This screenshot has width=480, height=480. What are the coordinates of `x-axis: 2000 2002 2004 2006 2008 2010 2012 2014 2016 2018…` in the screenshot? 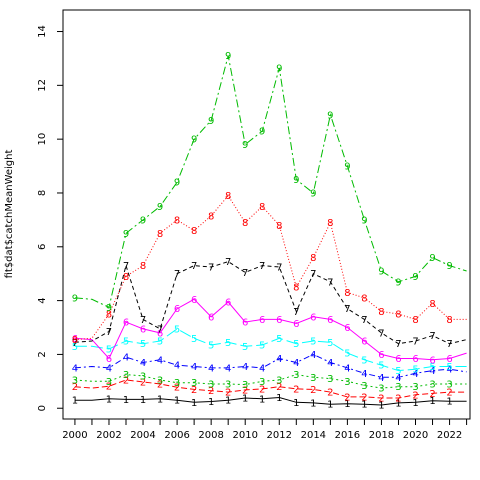 It's located at (265, 430).